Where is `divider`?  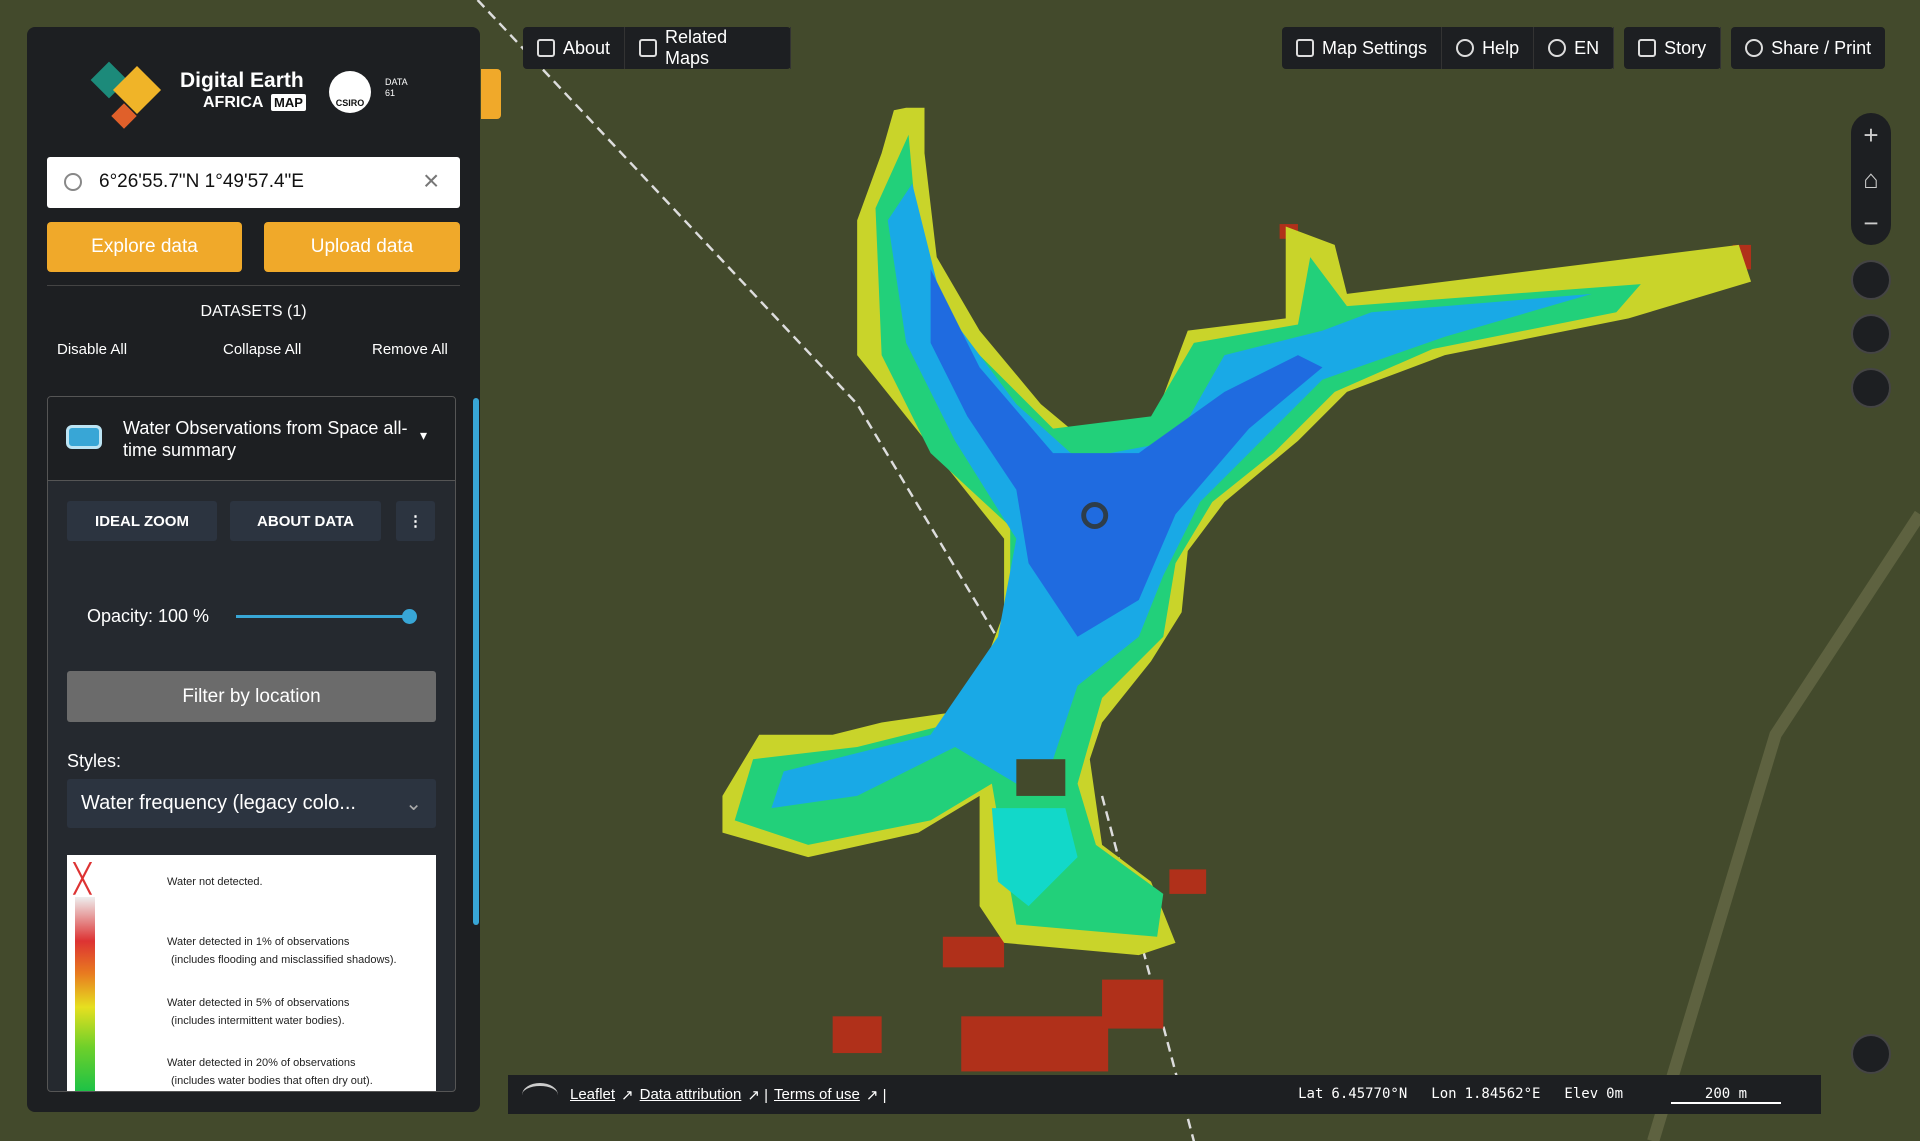 divider is located at coordinates (253, 285).